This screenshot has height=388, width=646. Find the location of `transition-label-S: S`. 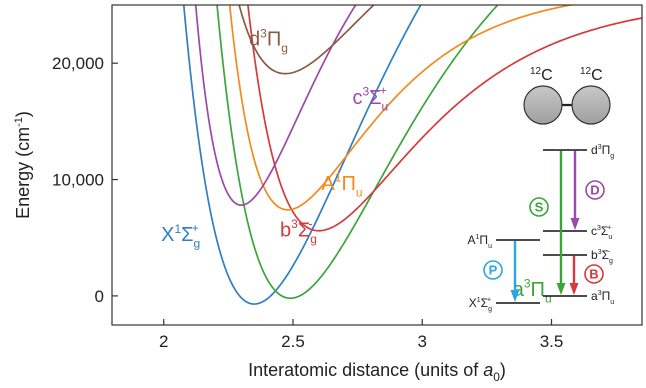

transition-label-S: S is located at coordinates (539, 207).